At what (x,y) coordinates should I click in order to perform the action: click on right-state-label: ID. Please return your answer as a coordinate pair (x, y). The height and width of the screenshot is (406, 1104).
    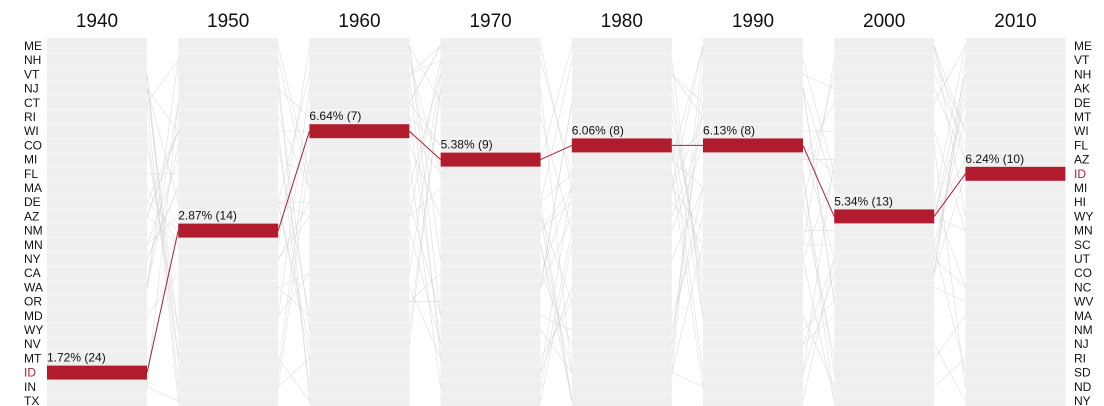
    Looking at the image, I should click on (1080, 174).